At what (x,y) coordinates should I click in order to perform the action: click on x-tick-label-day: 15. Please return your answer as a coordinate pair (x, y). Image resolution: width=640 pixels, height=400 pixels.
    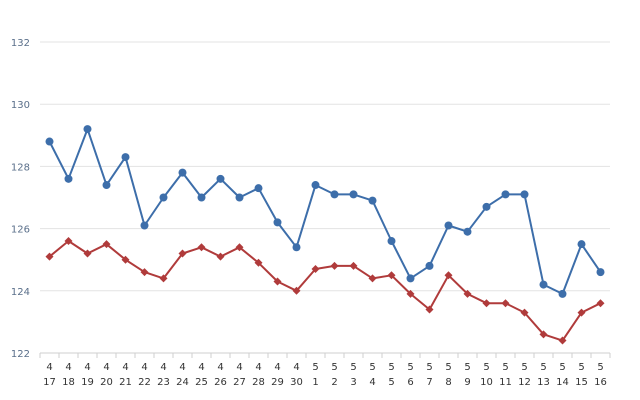
    Looking at the image, I should click on (581, 382).